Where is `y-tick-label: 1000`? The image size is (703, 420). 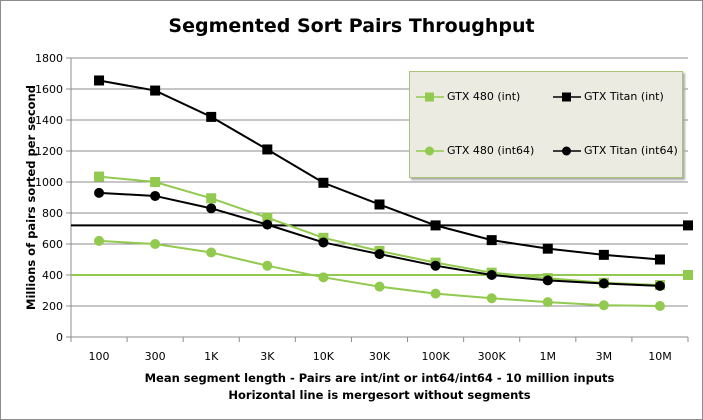 y-tick-label: 1000 is located at coordinates (49, 182).